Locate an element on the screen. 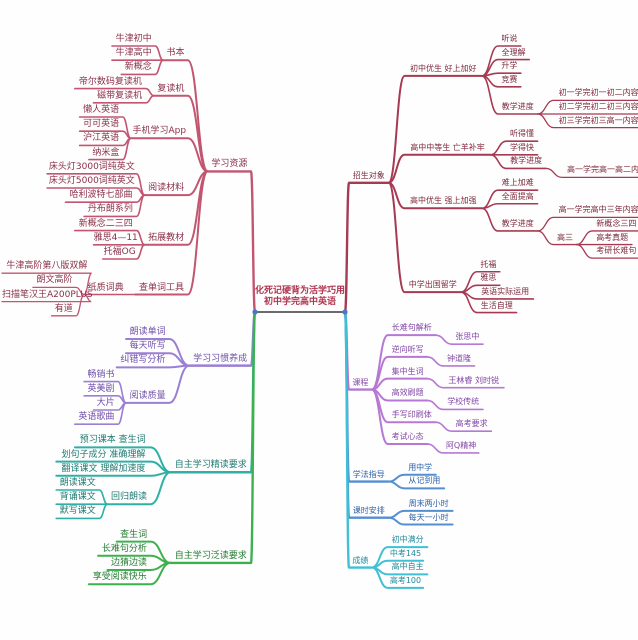  mindmap-node: 英语歌曲 is located at coordinates (96, 417).